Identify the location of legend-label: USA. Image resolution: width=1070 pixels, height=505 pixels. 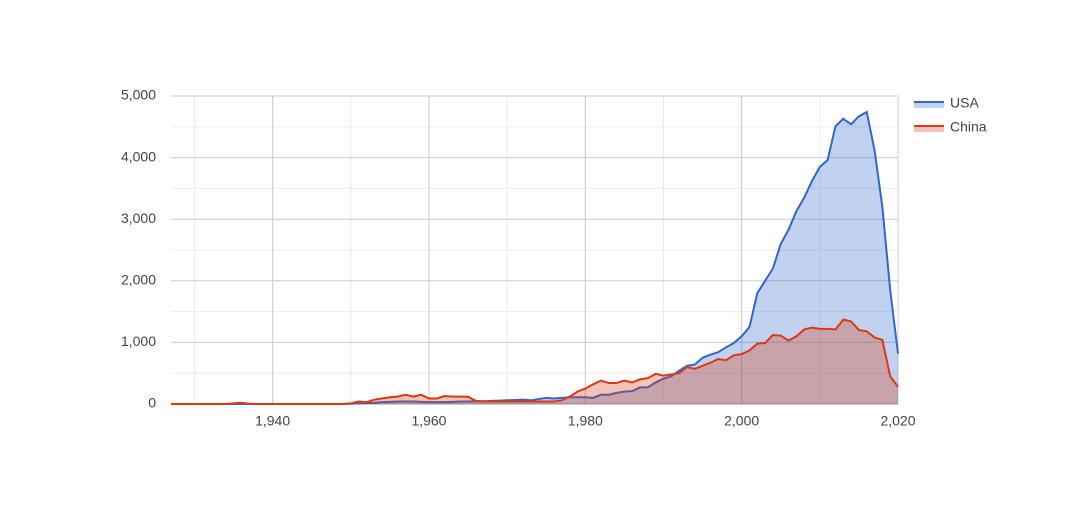
(964, 103).